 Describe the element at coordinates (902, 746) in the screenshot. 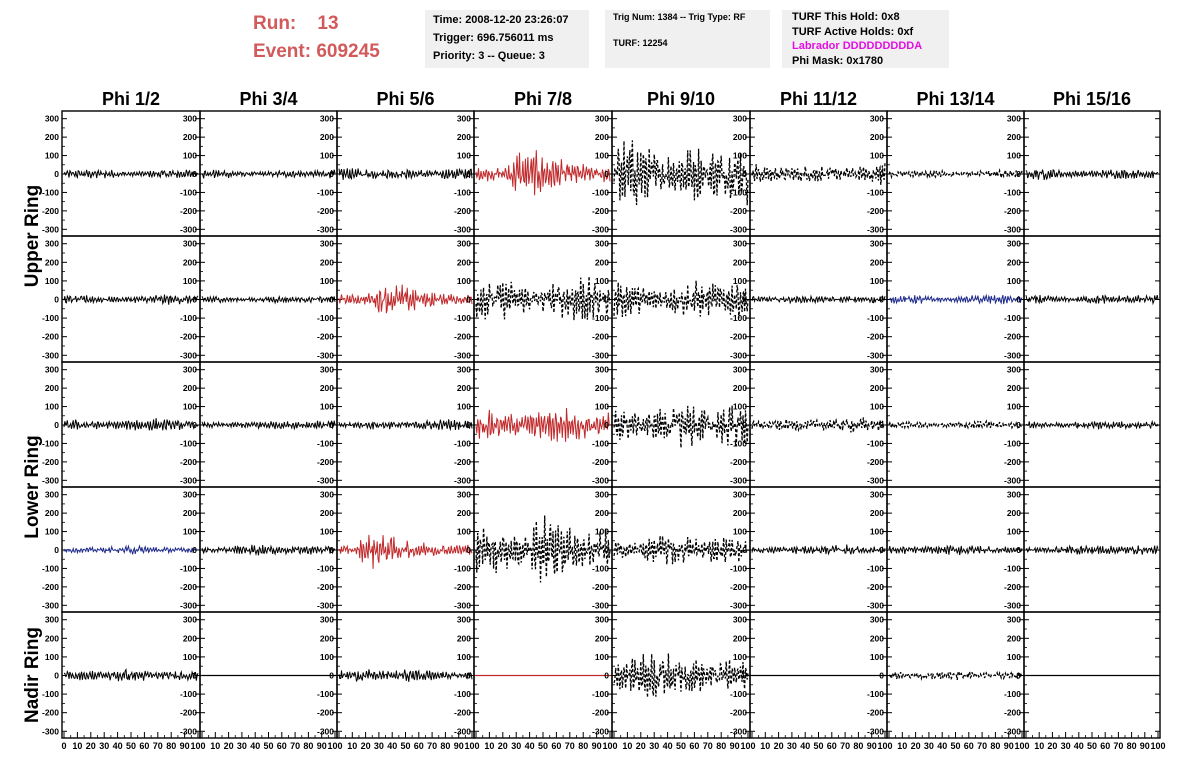

I see `x-tick-label: 10` at that location.